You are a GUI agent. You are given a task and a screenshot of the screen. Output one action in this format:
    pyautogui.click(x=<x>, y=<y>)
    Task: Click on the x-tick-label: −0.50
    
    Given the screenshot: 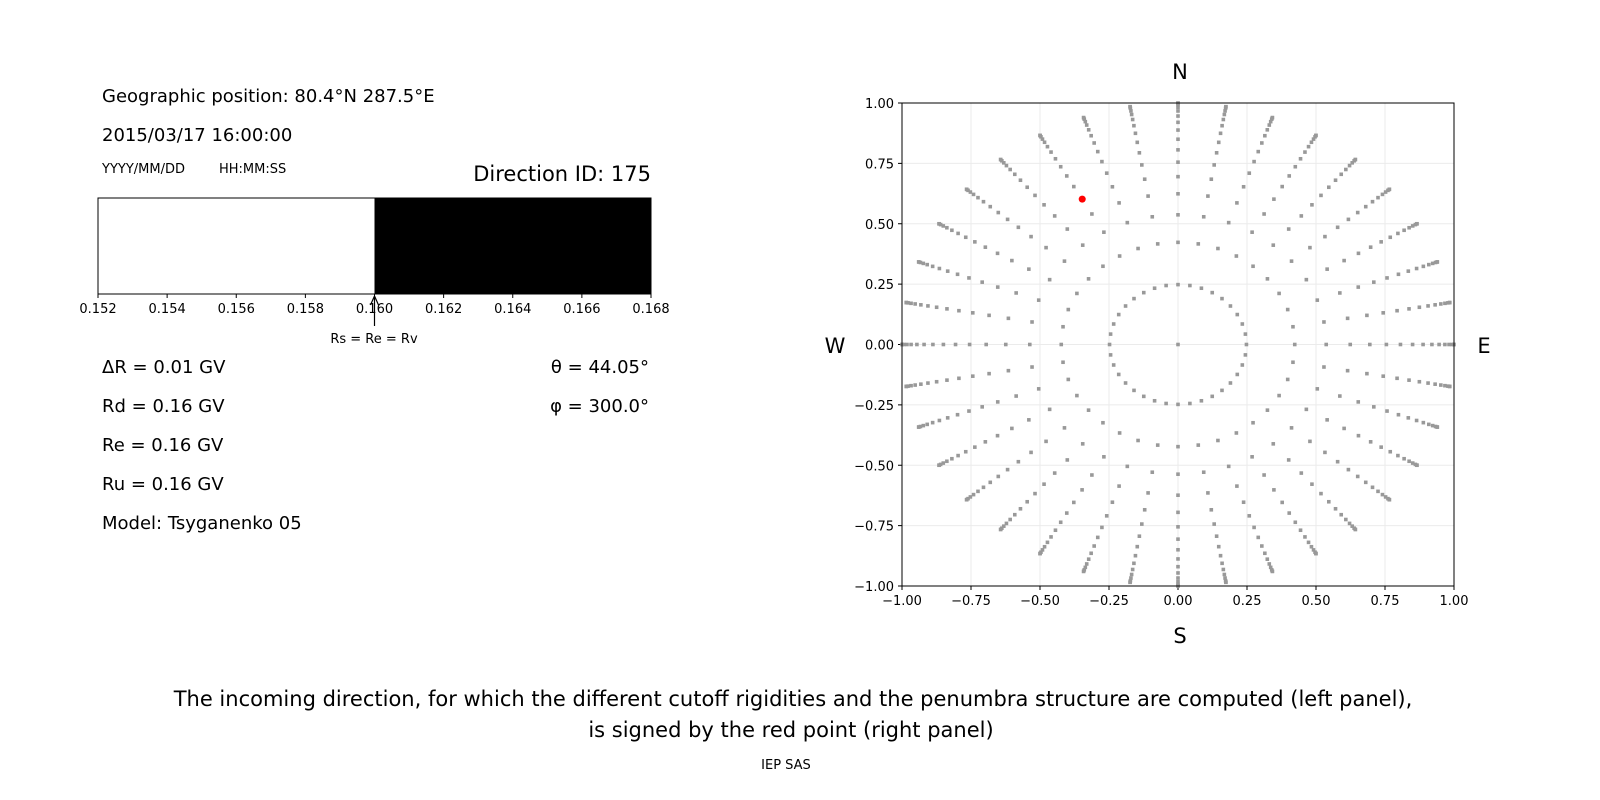 What is the action you would take?
    pyautogui.click(x=1040, y=601)
    